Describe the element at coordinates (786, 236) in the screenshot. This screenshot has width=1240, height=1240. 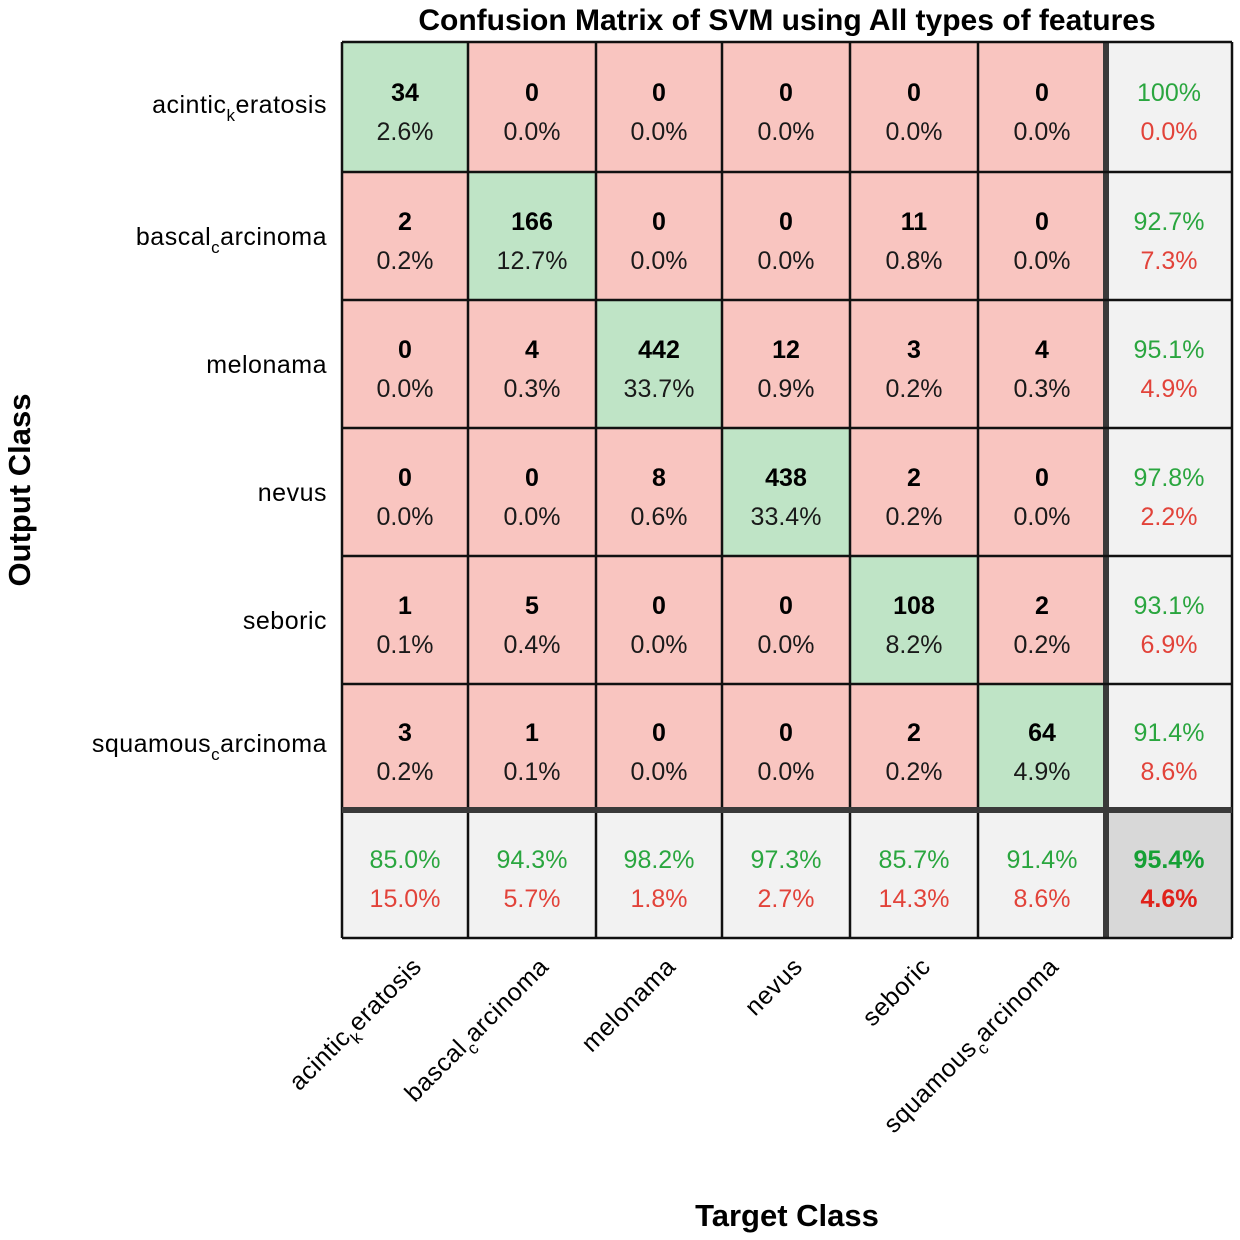
I see `cell-error-1-3: 0 0.0%` at that location.